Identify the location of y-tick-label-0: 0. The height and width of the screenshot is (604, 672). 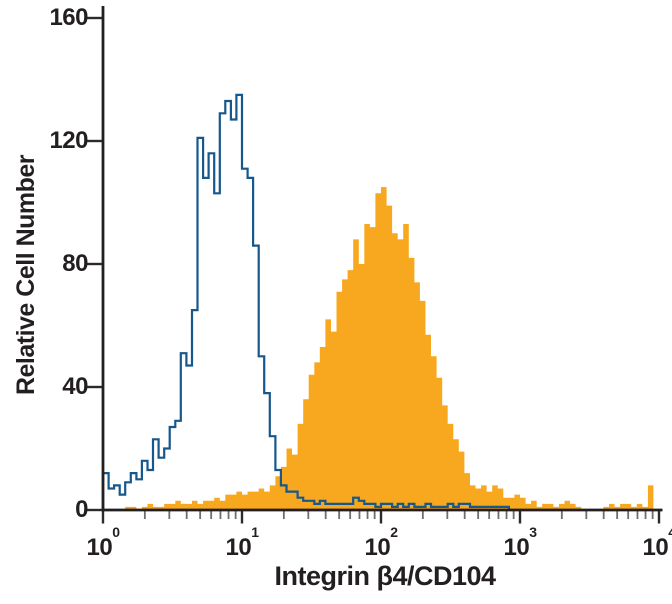
(81, 509).